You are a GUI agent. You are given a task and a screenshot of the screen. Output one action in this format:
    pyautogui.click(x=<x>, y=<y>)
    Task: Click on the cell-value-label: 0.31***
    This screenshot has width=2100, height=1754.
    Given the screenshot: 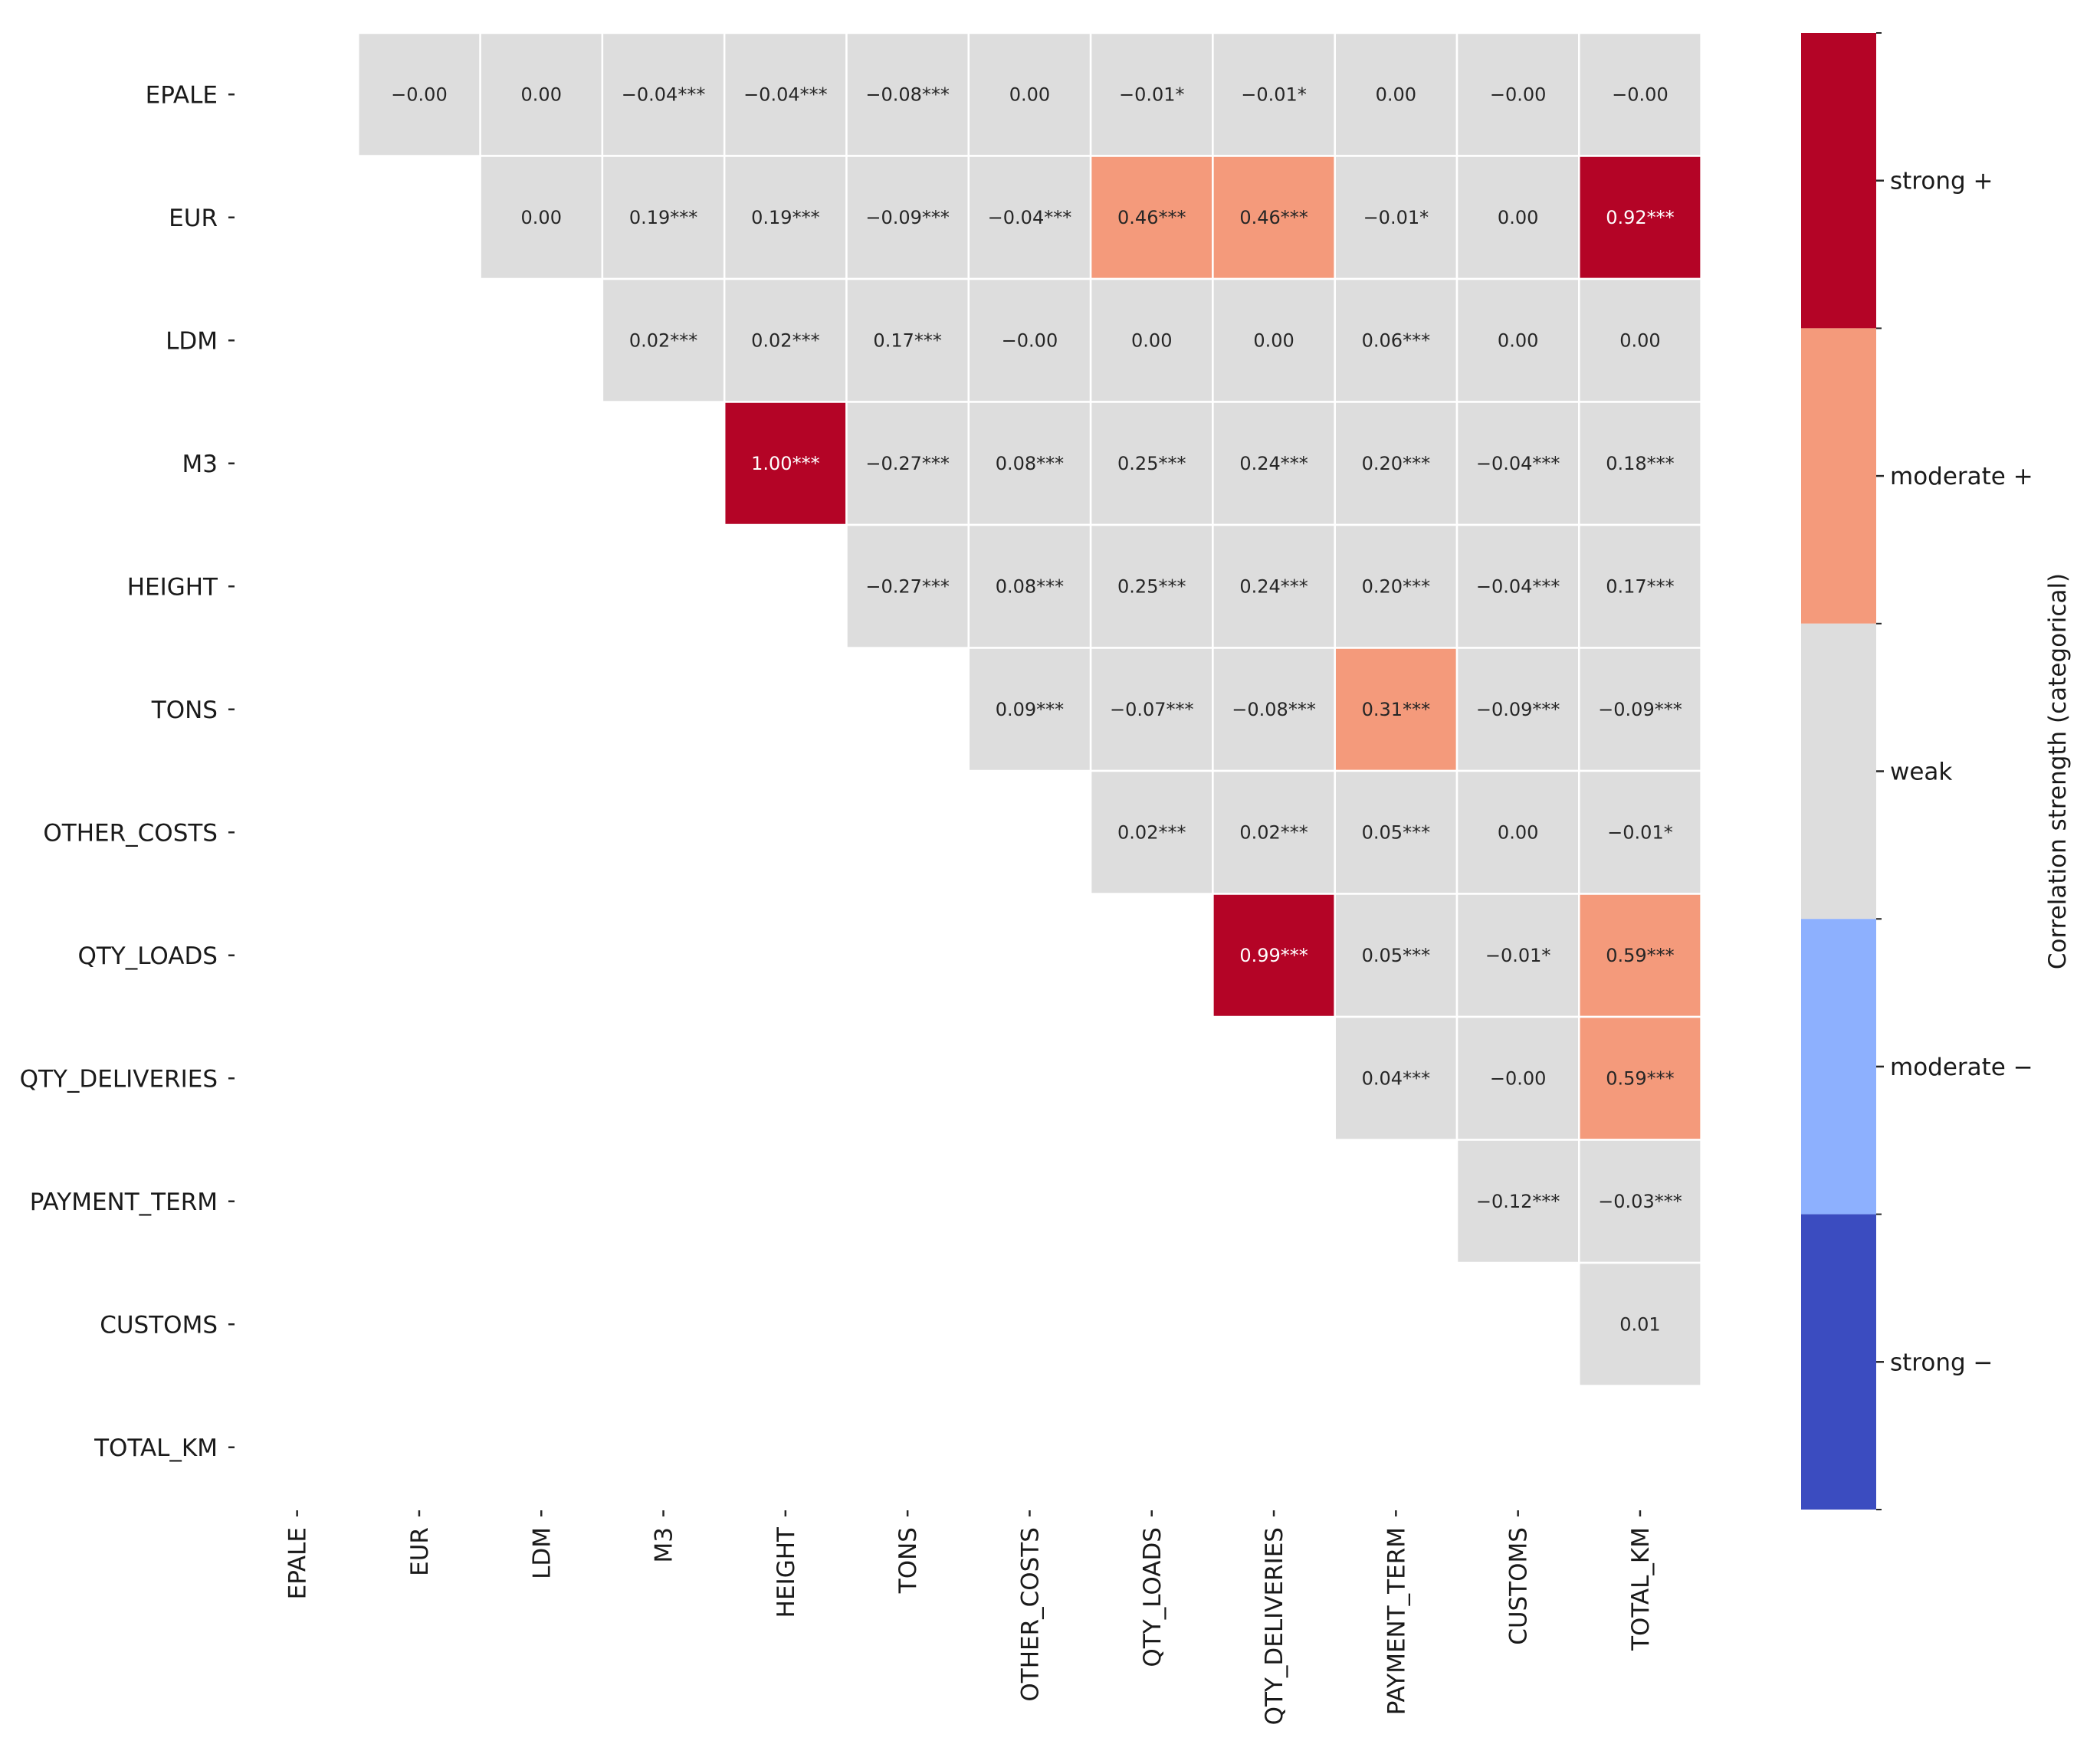 What is the action you would take?
    pyautogui.click(x=1396, y=709)
    